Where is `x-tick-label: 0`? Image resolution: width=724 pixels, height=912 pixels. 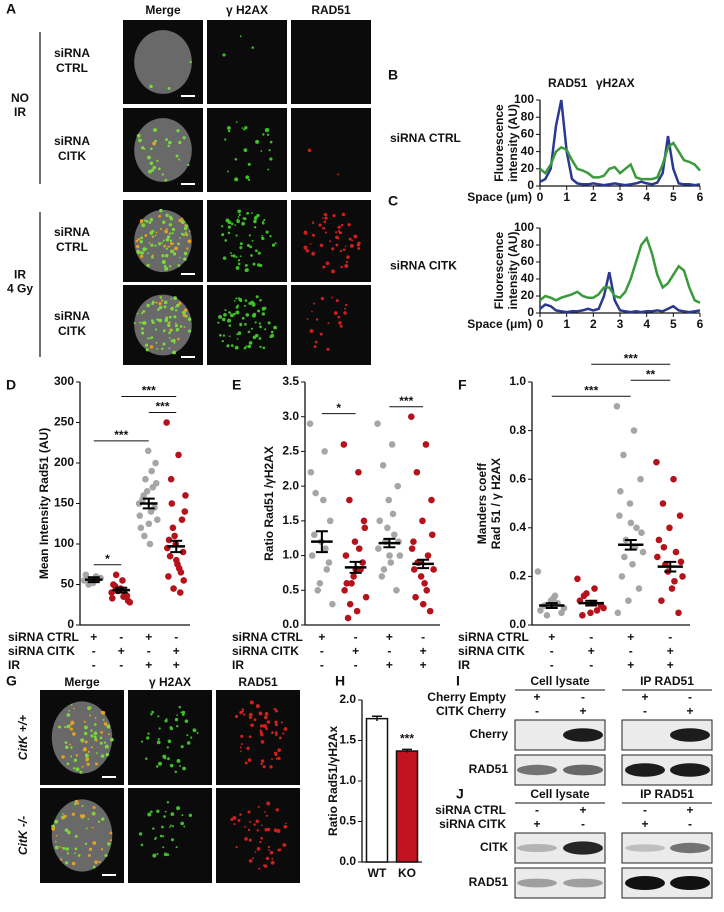
x-tick-label: 0 is located at coordinates (540, 324).